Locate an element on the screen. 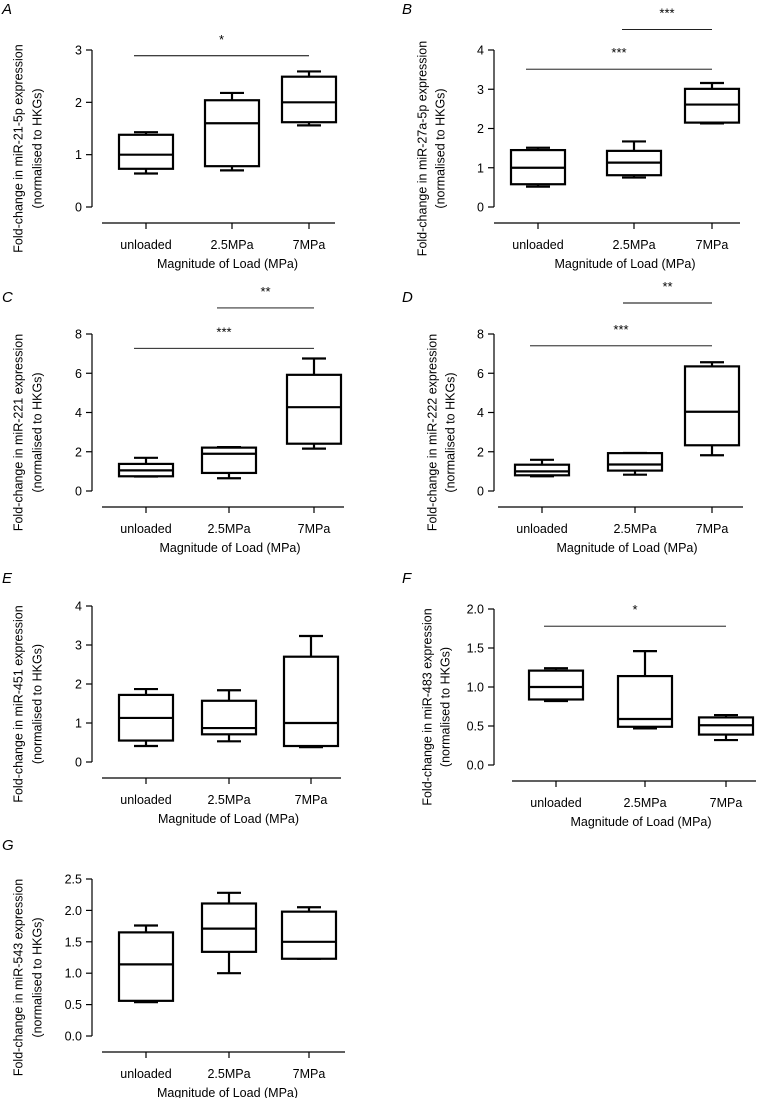 This screenshot has width=760, height=1098. y-axis-title: Fold-change in miR-222 expression is located at coordinates (432, 432).